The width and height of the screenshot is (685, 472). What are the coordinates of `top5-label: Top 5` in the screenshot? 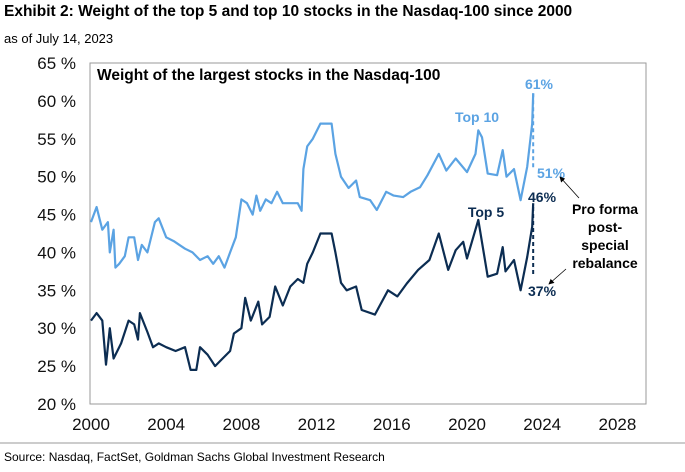 It's located at (486, 212).